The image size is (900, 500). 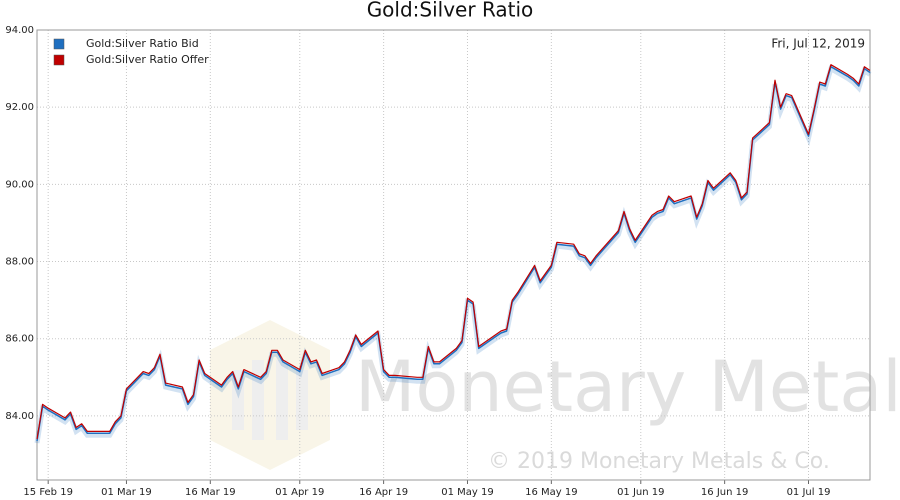 What do you see at coordinates (210, 492) in the screenshot?
I see `x-tick-label: 16 Mar 19` at bounding box center [210, 492].